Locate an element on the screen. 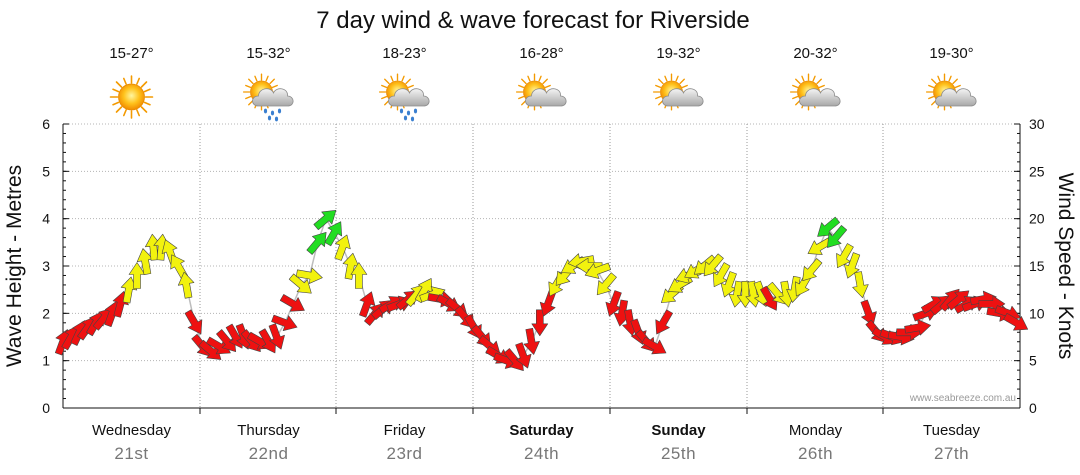 The image size is (1080, 475). day-date: 27th is located at coordinates (951, 453).